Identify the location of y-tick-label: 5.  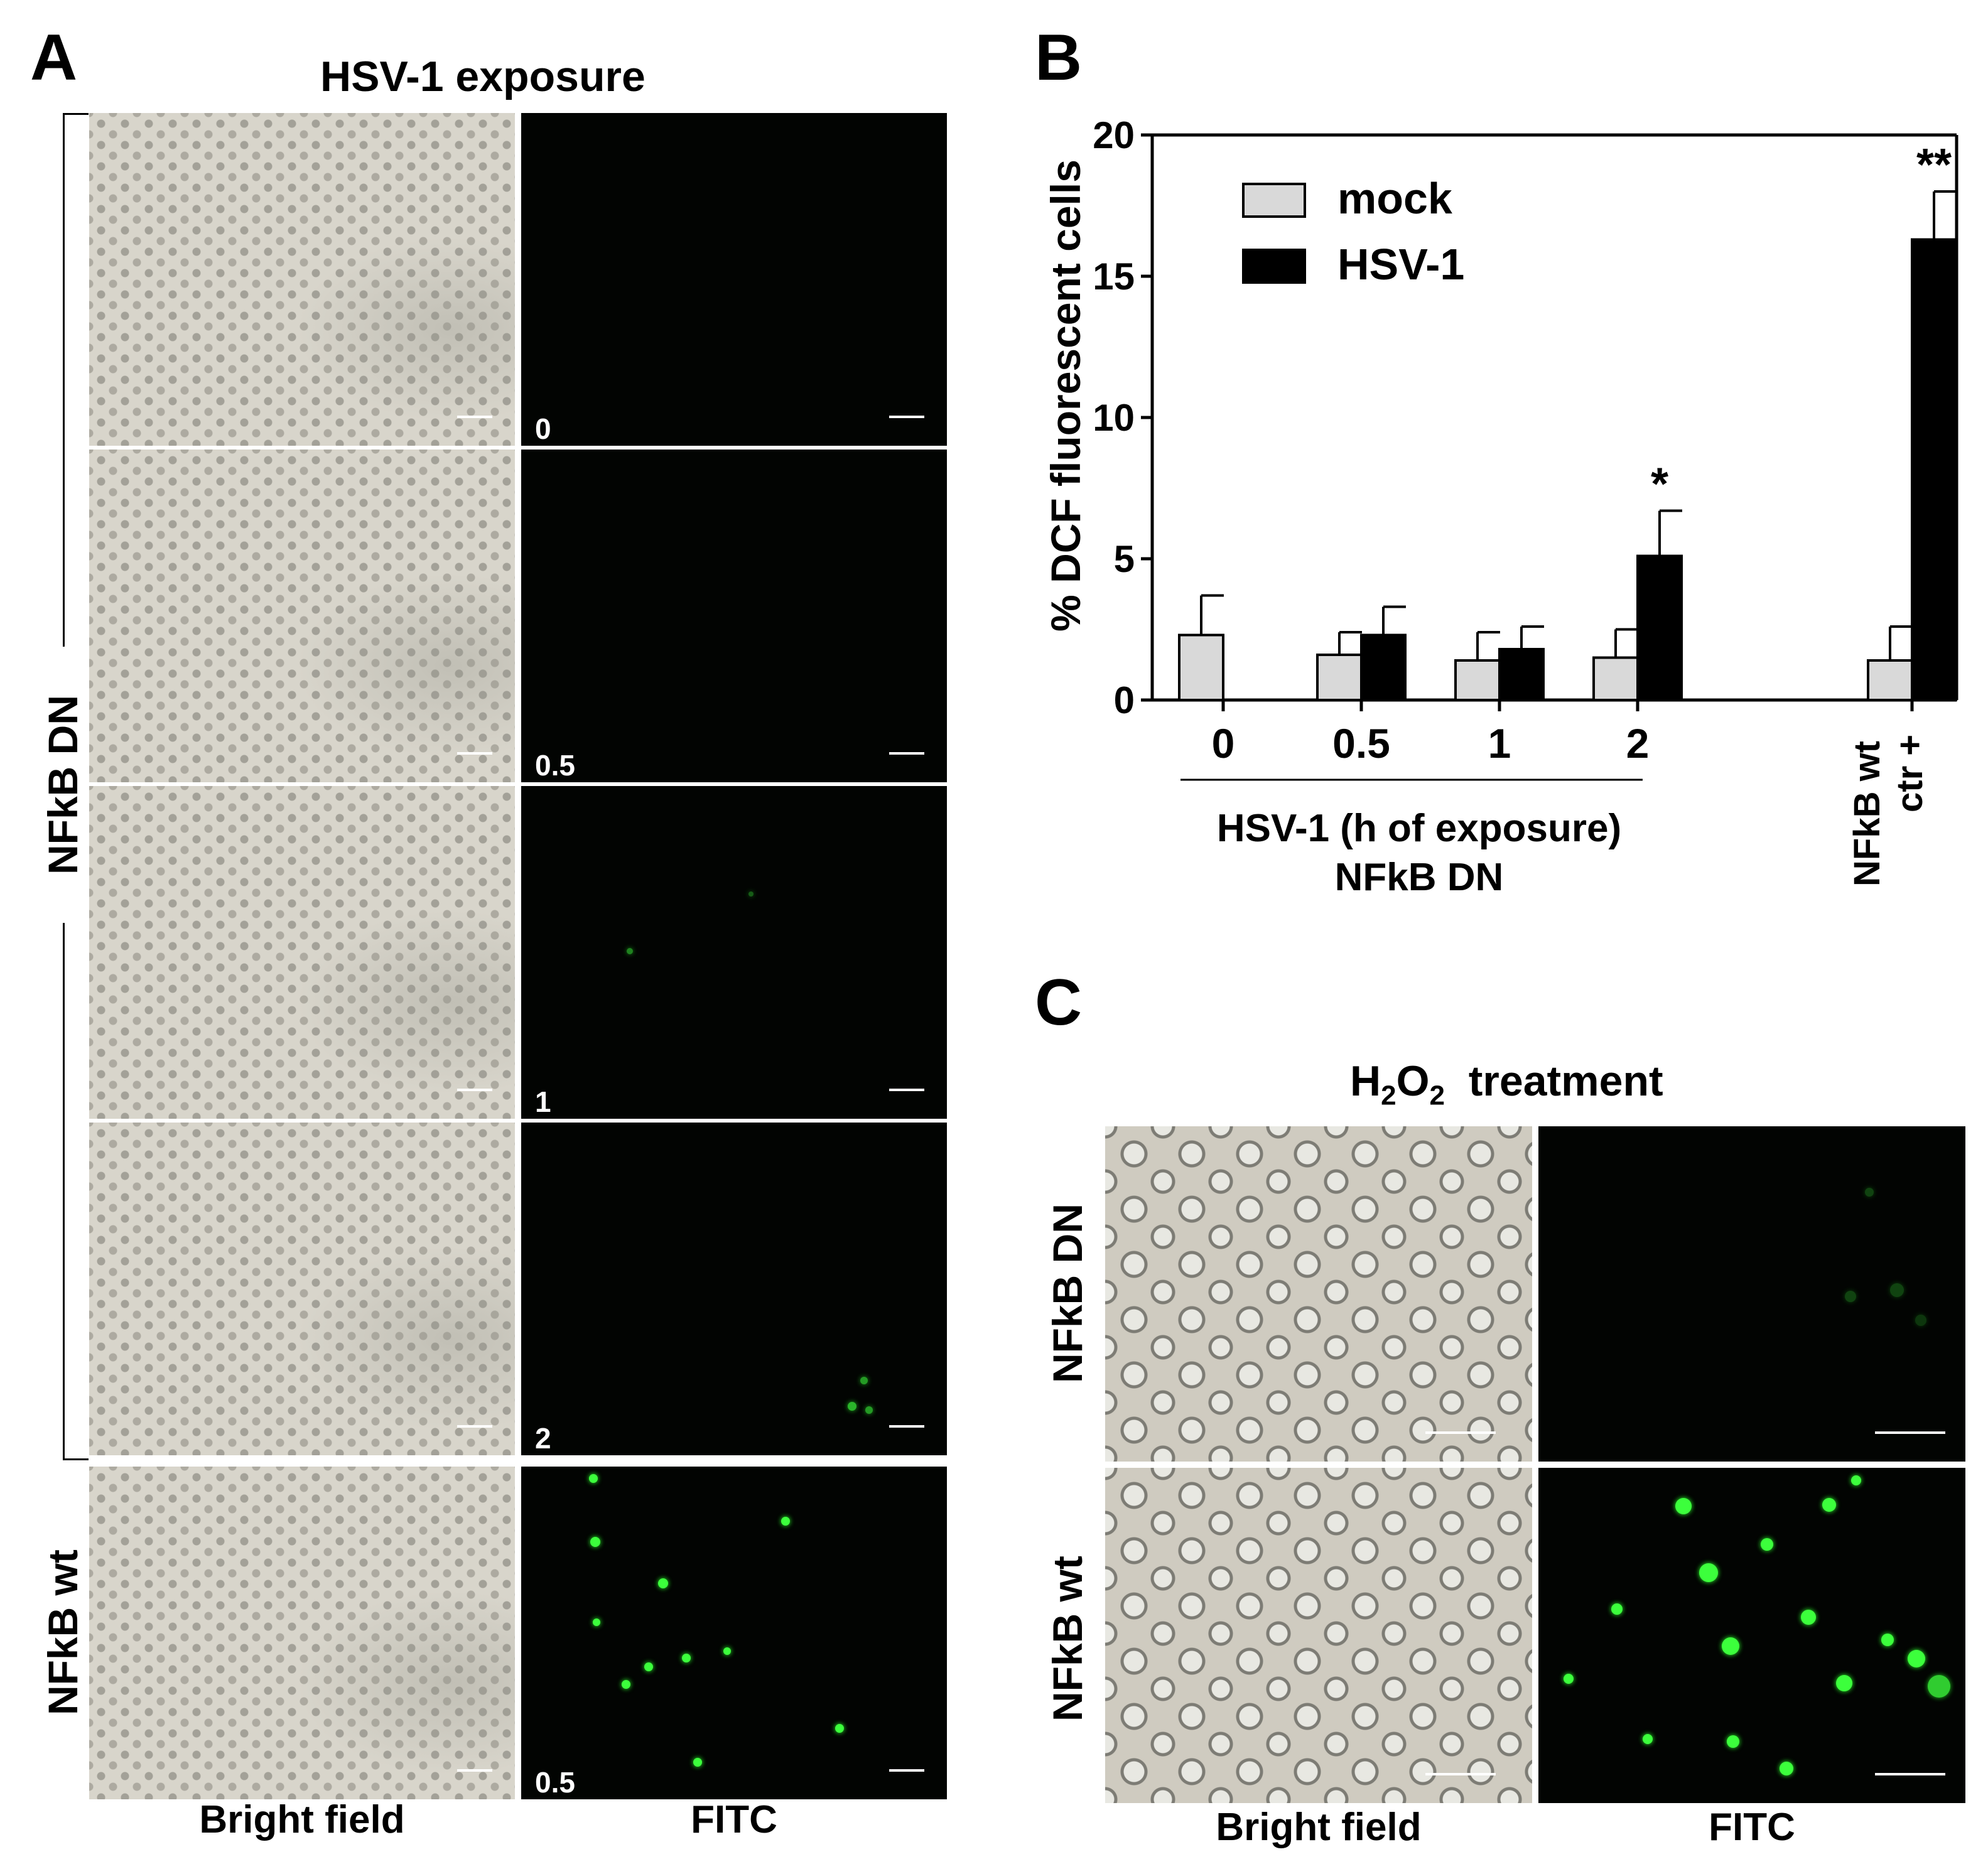
(1124, 559).